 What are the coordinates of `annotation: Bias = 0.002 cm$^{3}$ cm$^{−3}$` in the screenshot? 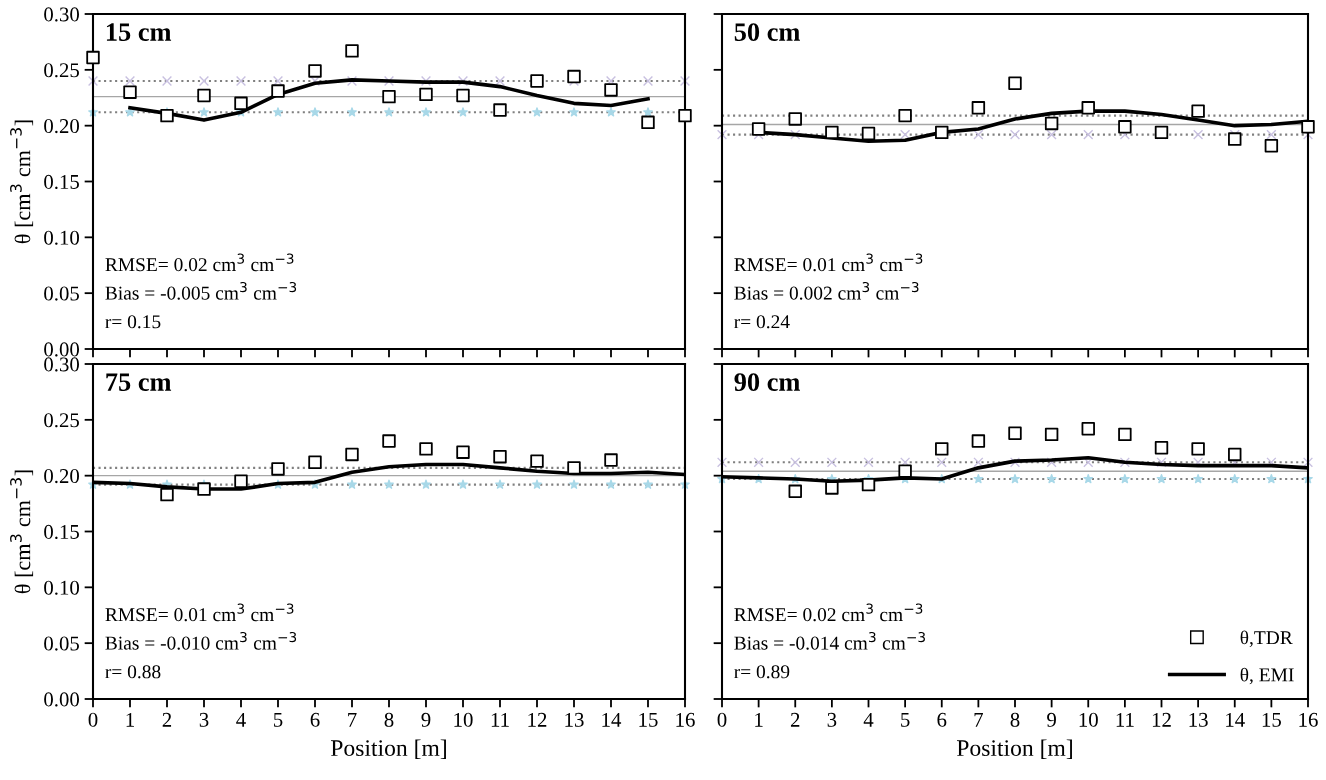 It's located at (826, 290).